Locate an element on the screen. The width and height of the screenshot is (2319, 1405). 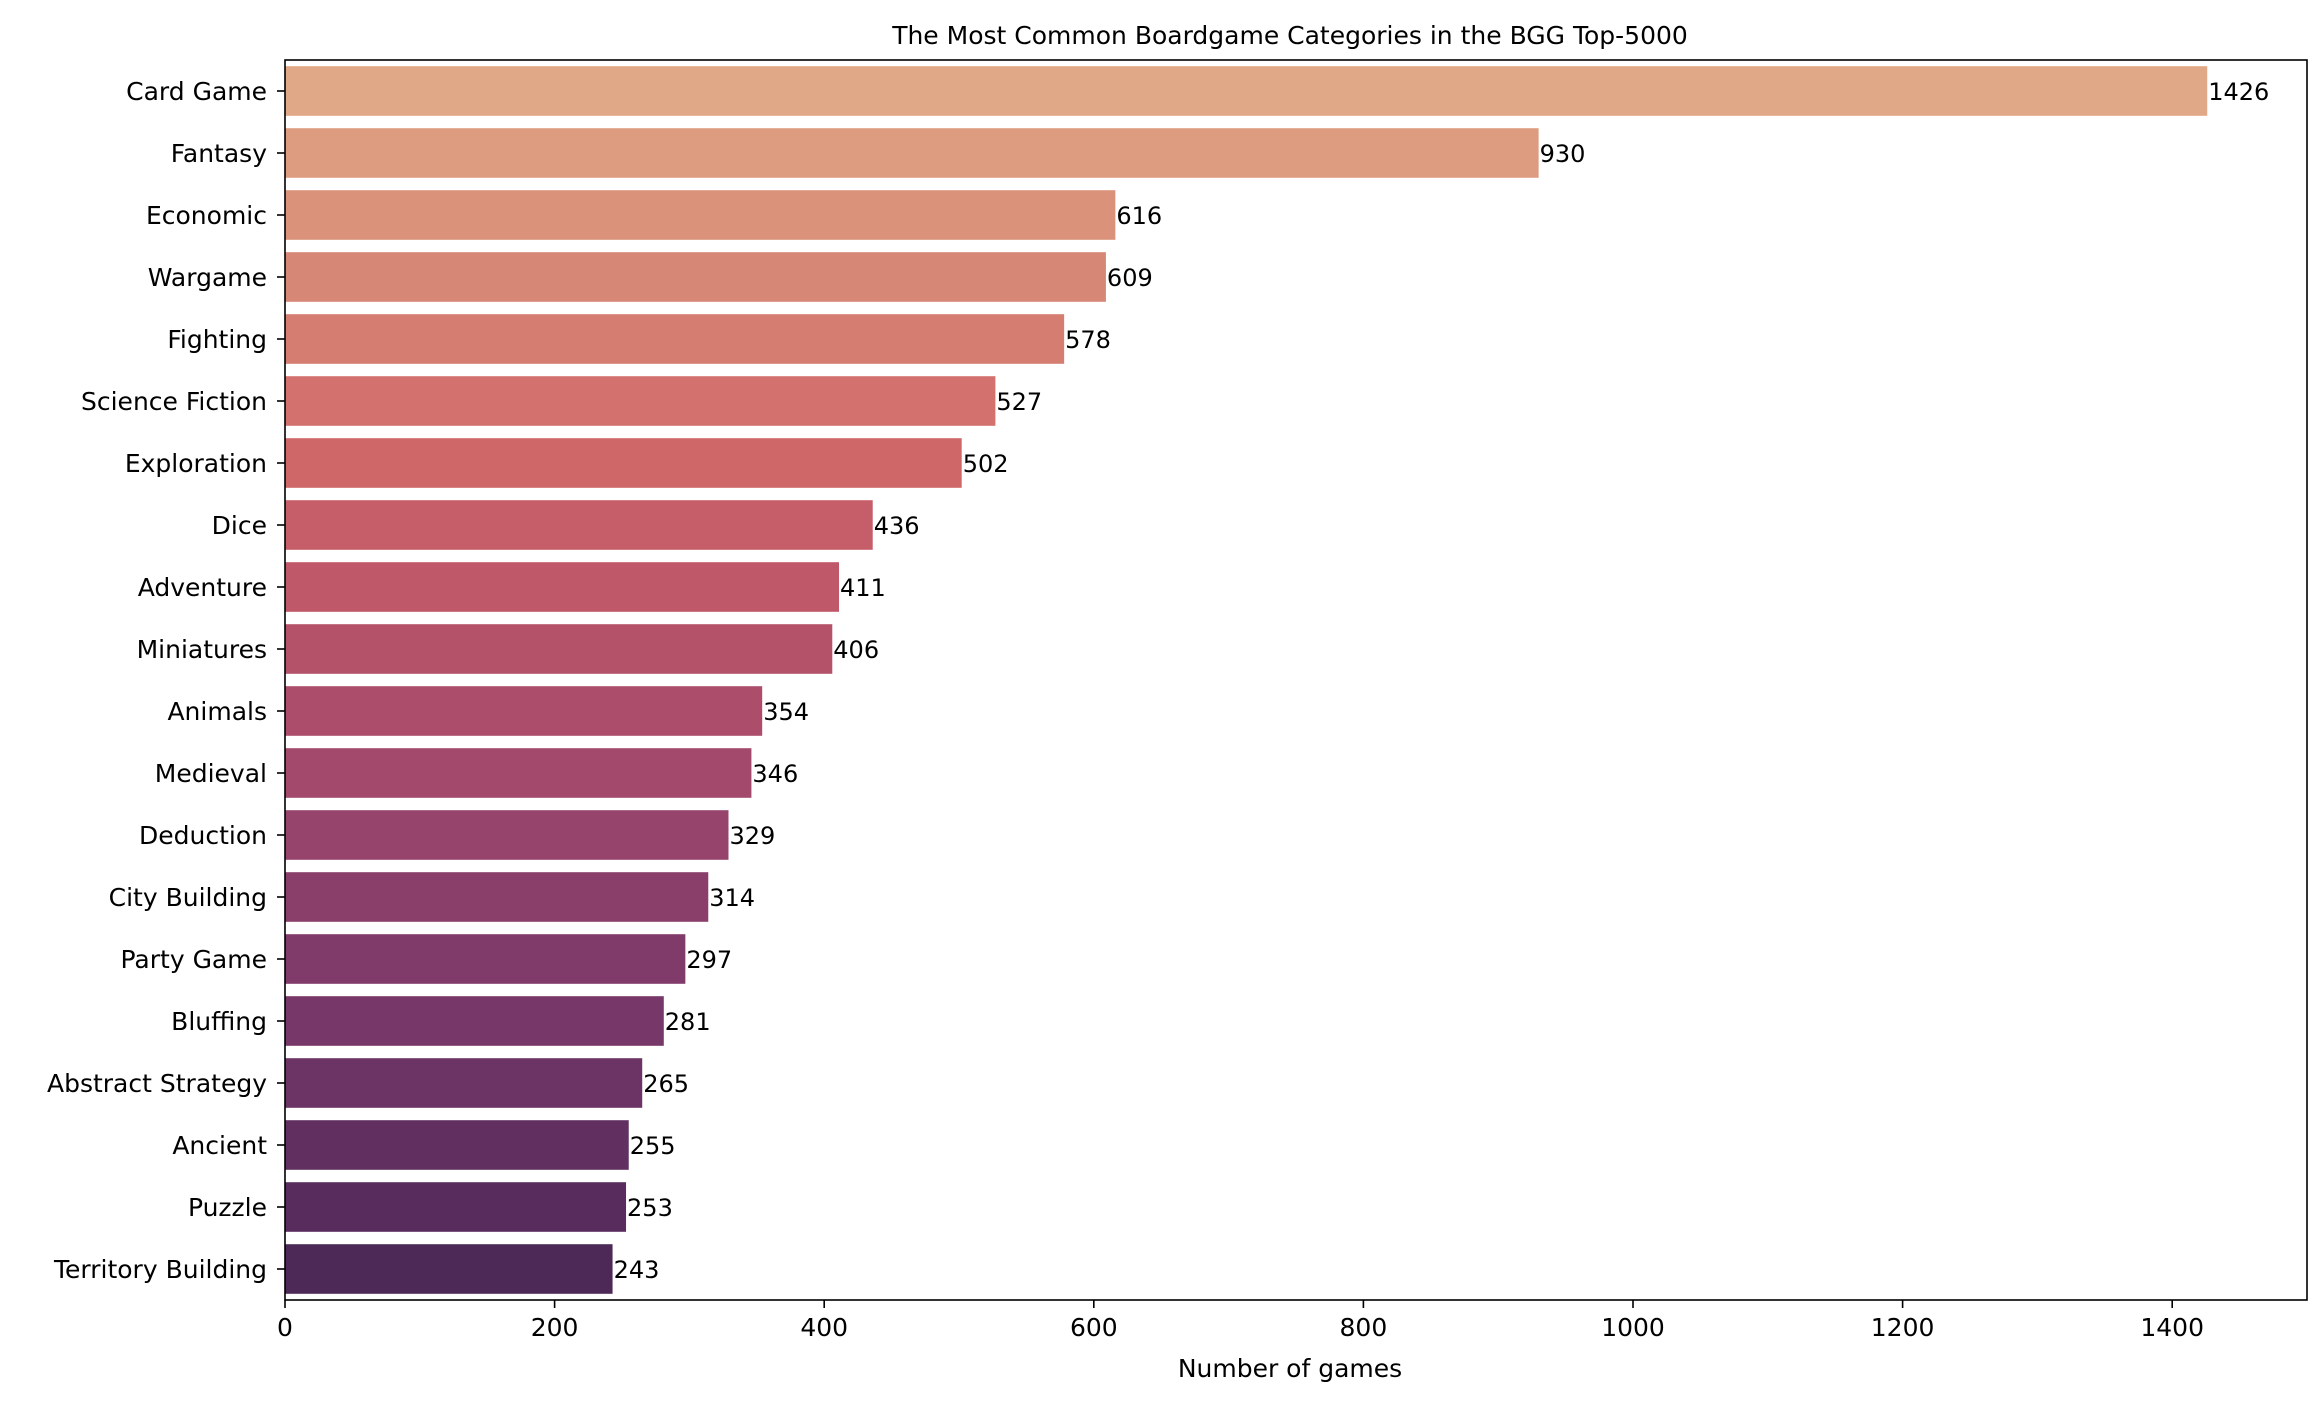
y-tick-label: Adventure is located at coordinates (202, 587).